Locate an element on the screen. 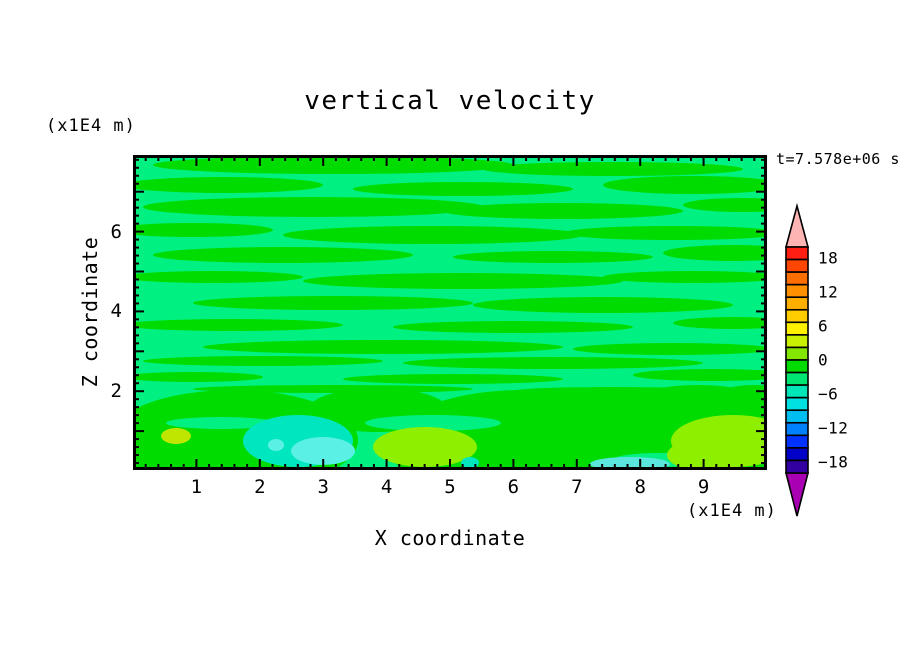  x-tick-label: 1 is located at coordinates (196, 487).